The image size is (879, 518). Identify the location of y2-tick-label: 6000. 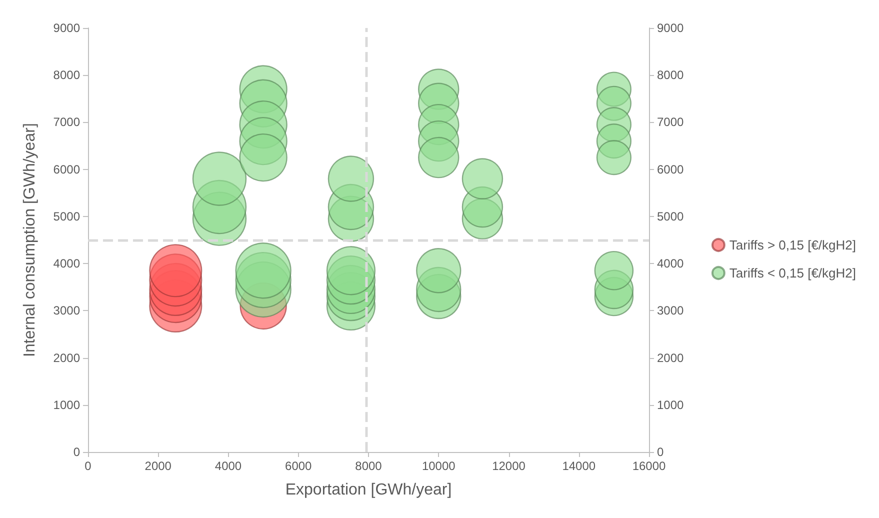
(670, 169).